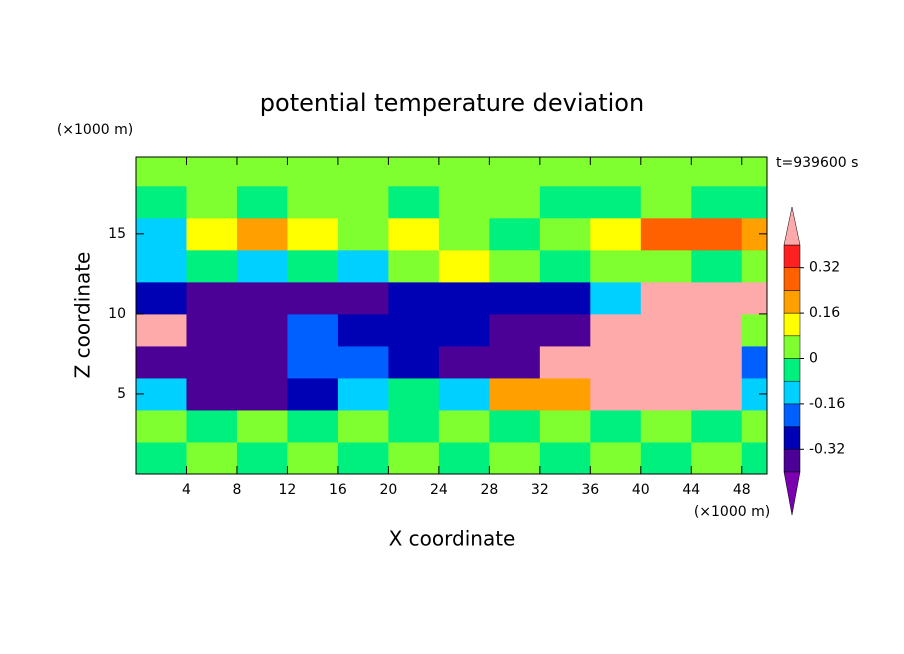  Describe the element at coordinates (83, 315) in the screenshot. I see `y-axis-label: Z coordinate` at that location.